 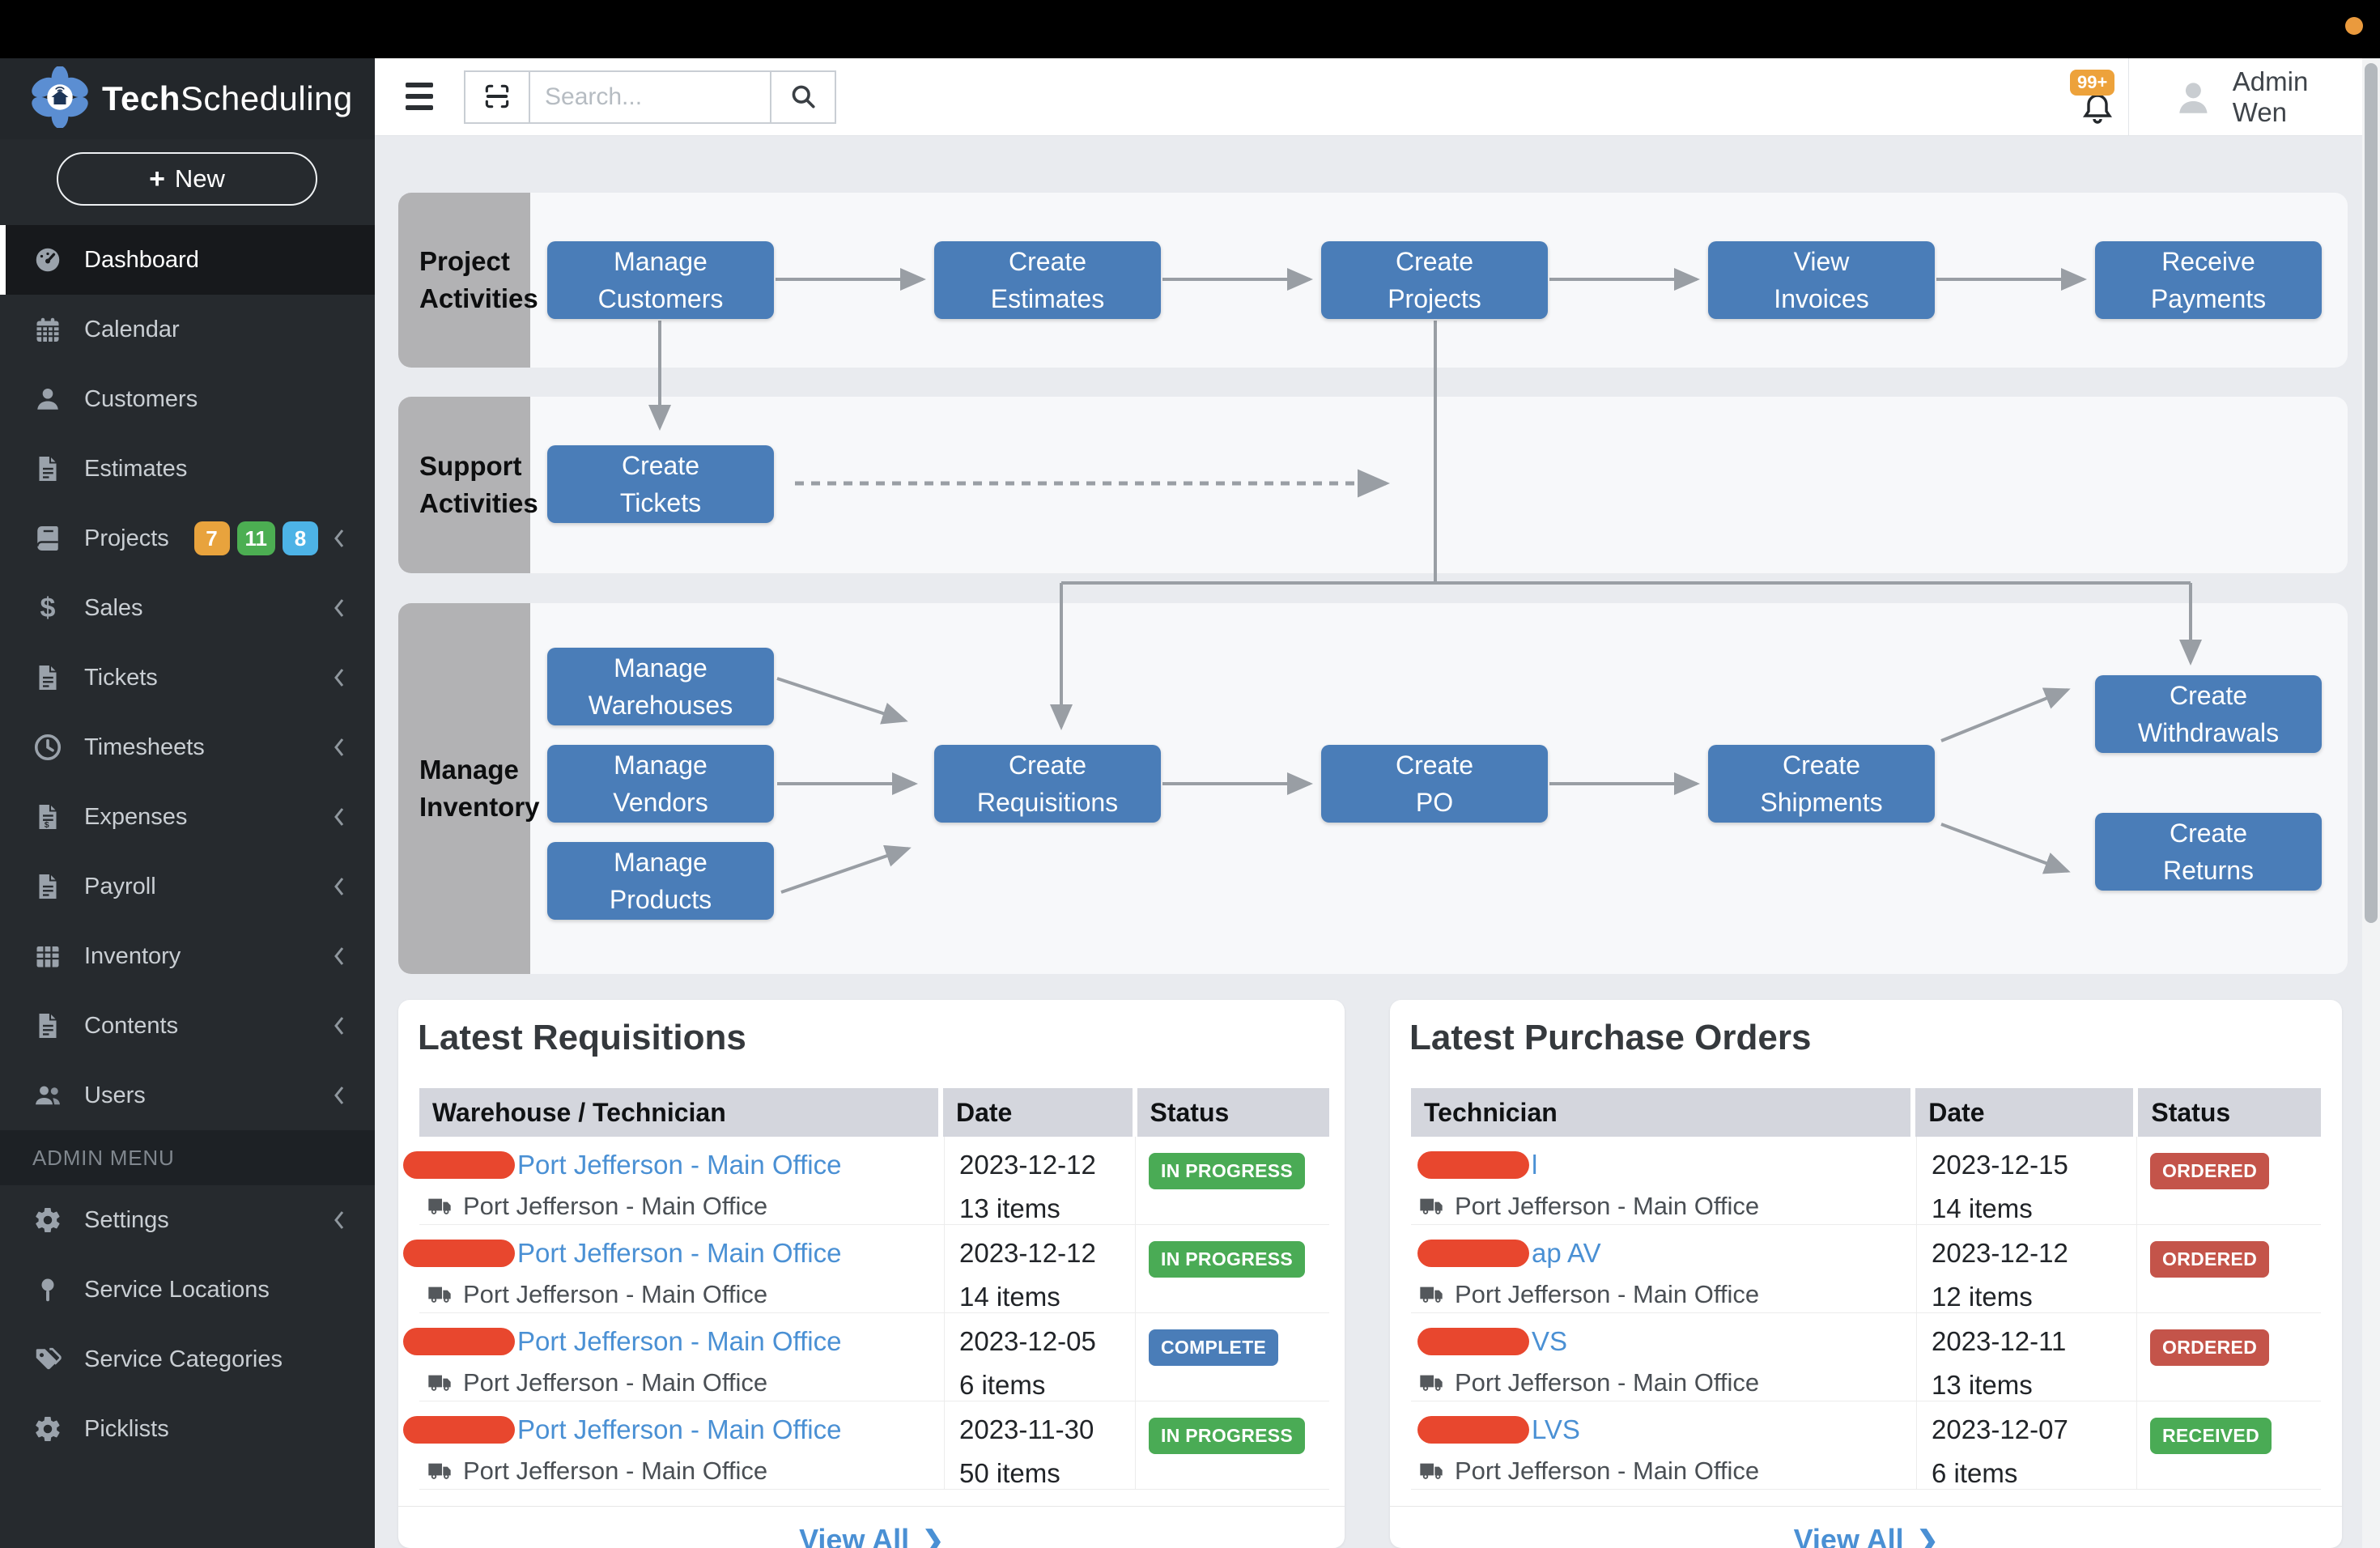 What do you see at coordinates (142, 259) in the screenshot?
I see `sidebar-item-label: Dashboard` at bounding box center [142, 259].